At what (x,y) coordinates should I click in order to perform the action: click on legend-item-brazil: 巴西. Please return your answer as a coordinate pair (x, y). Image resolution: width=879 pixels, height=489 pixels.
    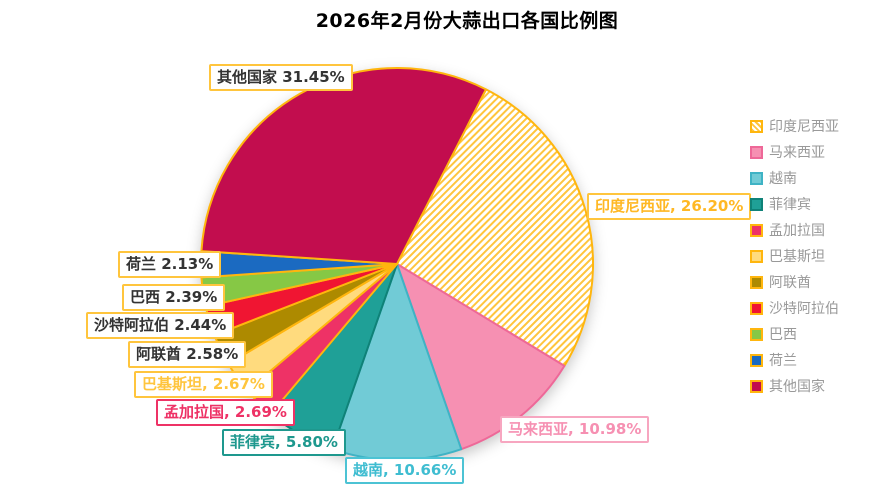
    Looking at the image, I should click on (794, 334).